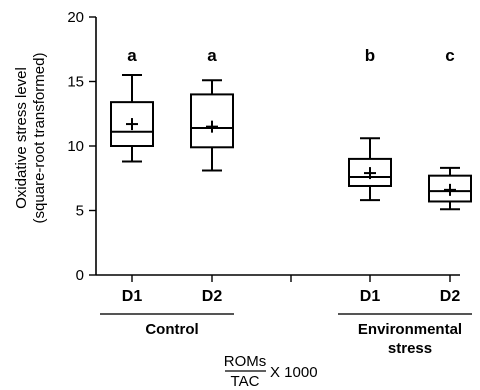 This screenshot has height=390, width=480. Describe the element at coordinates (80, 211) in the screenshot. I see `y-tick-label: 5` at that location.